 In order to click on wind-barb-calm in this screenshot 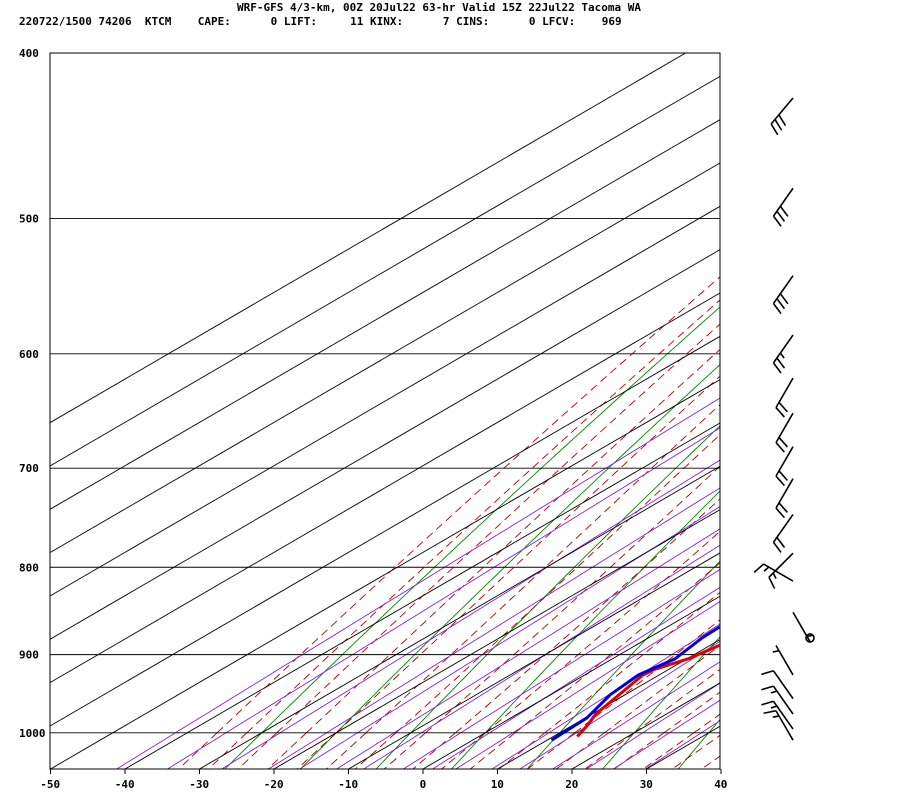, I will do `click(810, 638)`.